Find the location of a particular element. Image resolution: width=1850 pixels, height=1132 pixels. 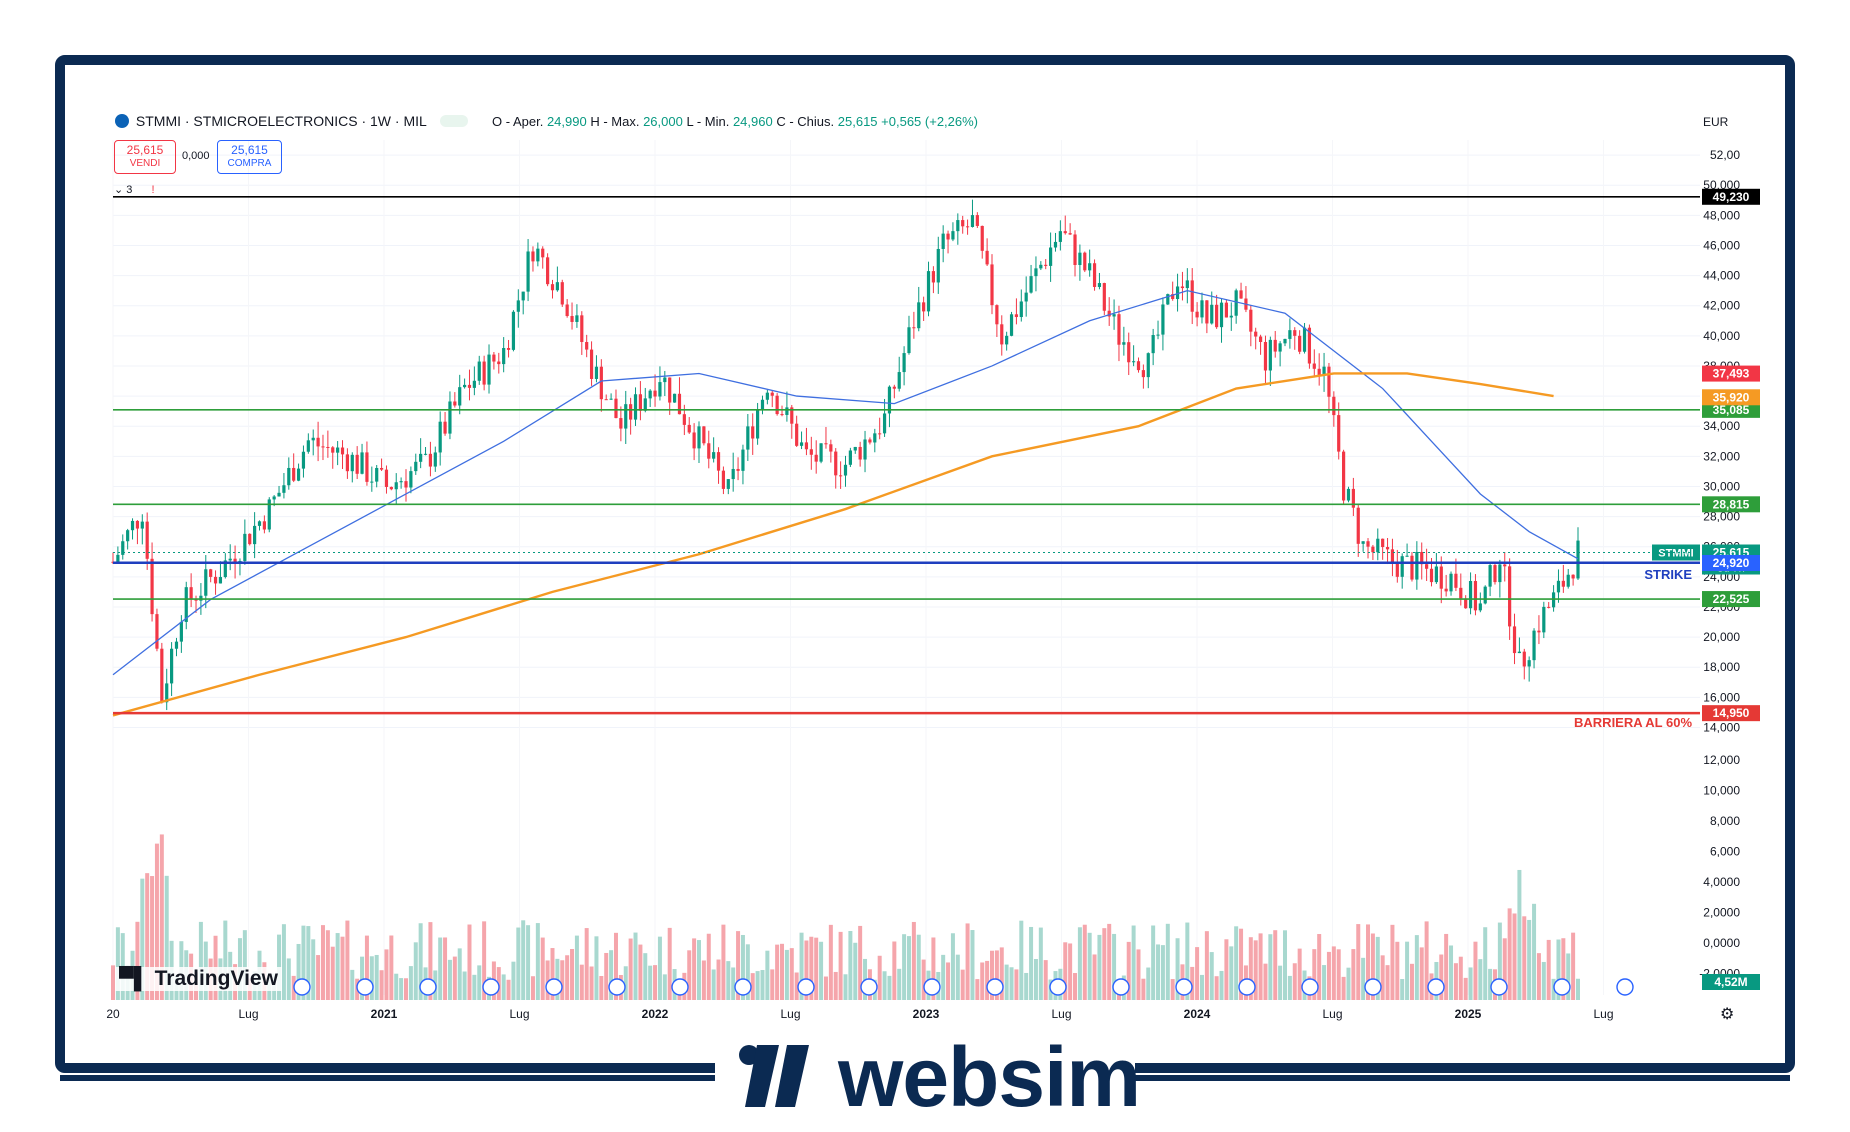

brand-logo-area is located at coordinates (925, 1075).